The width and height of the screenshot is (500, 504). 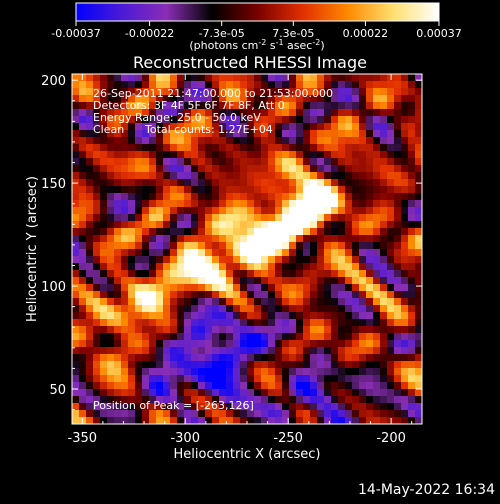 I want to click on colorbar-tick-label: -0.00037, so click(x=75, y=33).